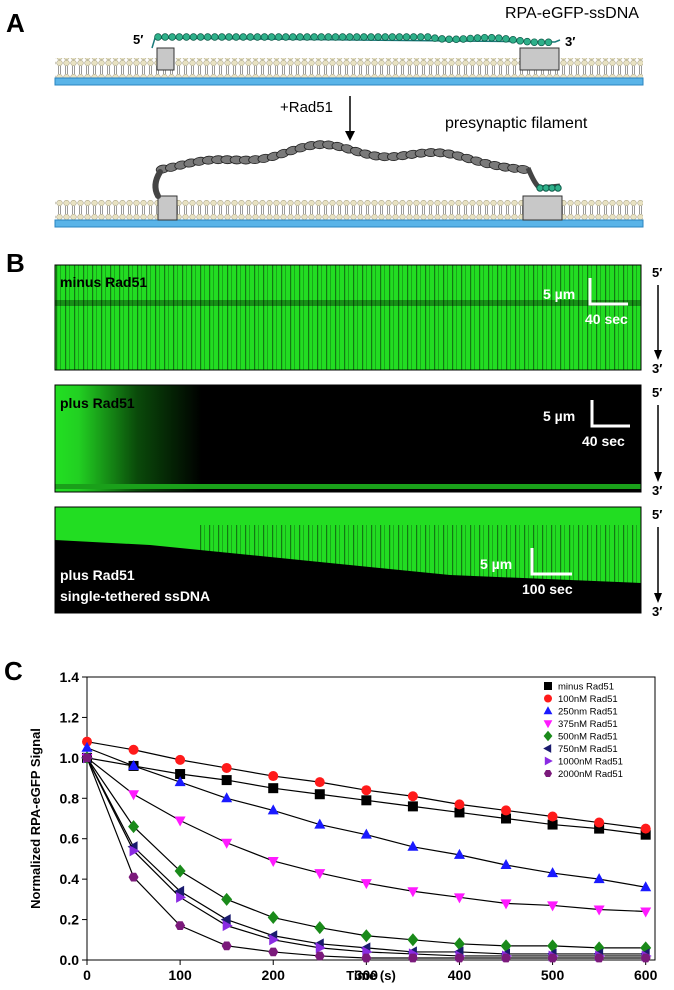 This screenshot has height=990, width=674. What do you see at coordinates (547, 589) in the screenshot?
I see `scale-label: 100 sec` at bounding box center [547, 589].